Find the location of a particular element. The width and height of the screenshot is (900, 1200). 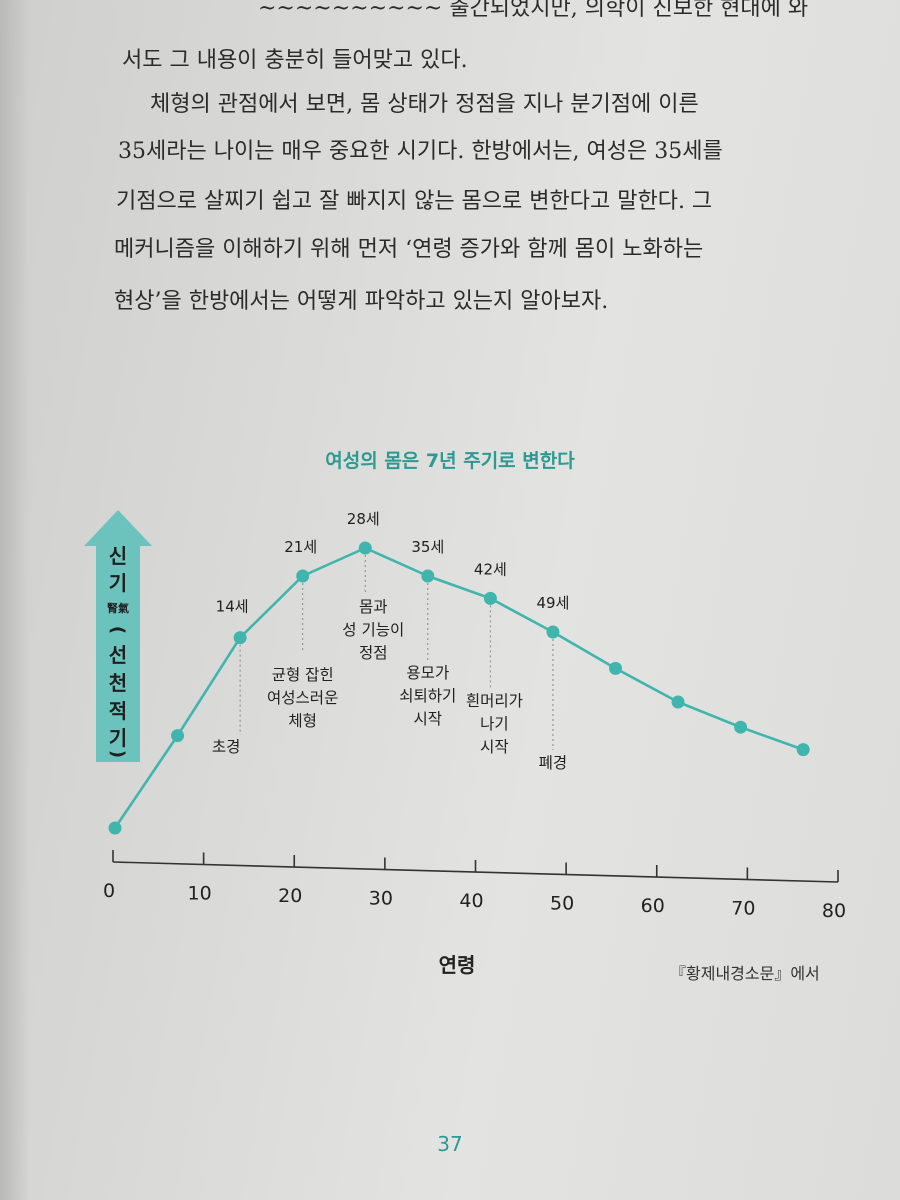

age-label: 42세 is located at coordinates (490, 569).